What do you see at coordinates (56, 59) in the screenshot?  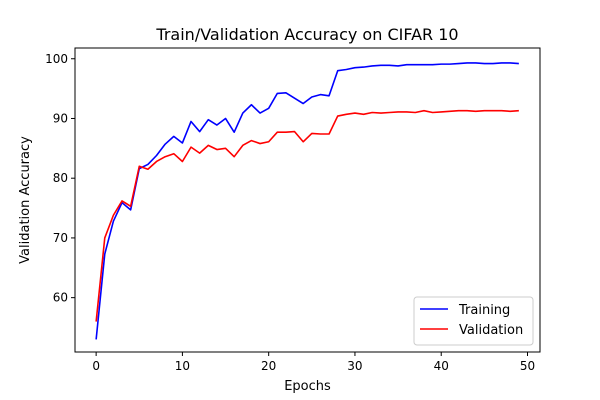 I see `y-tick-label: 100` at bounding box center [56, 59].